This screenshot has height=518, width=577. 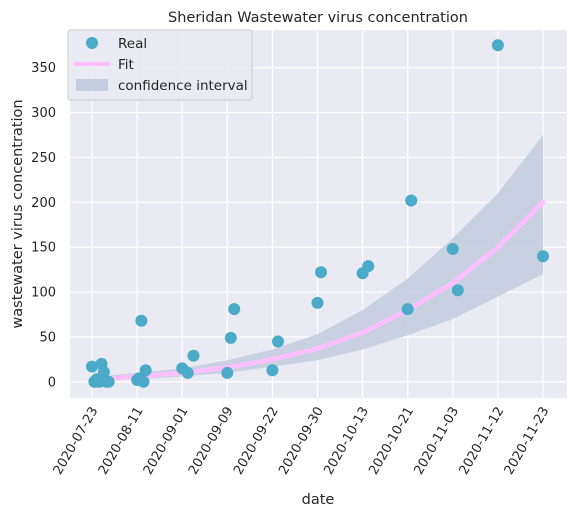 What do you see at coordinates (43, 158) in the screenshot?
I see `y-tick-label: 250` at bounding box center [43, 158].